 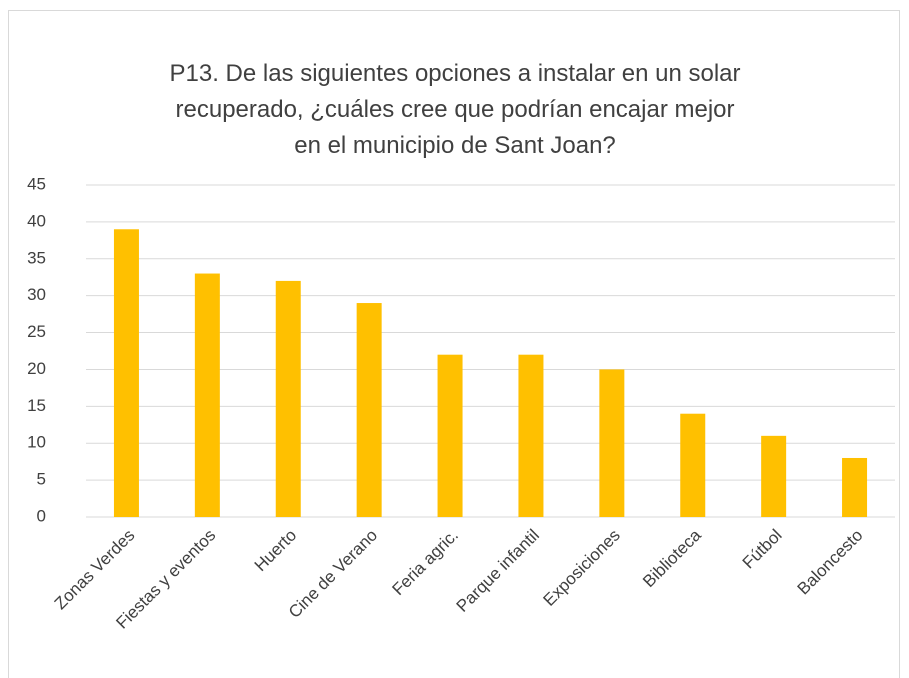 I want to click on y-tick-label: 25, so click(x=36, y=331).